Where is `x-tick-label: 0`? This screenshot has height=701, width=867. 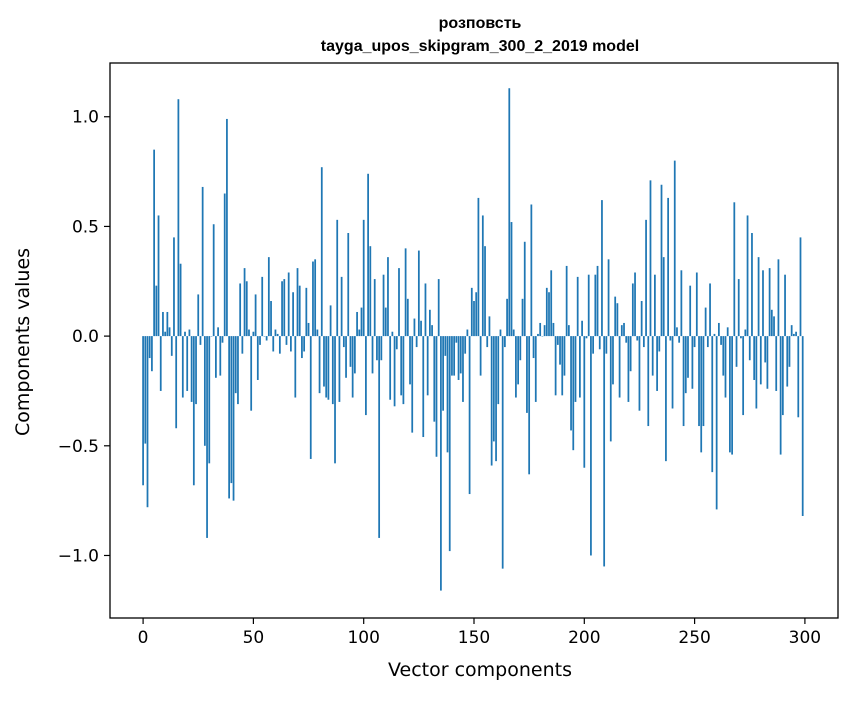 x-tick-label: 0 is located at coordinates (143, 638).